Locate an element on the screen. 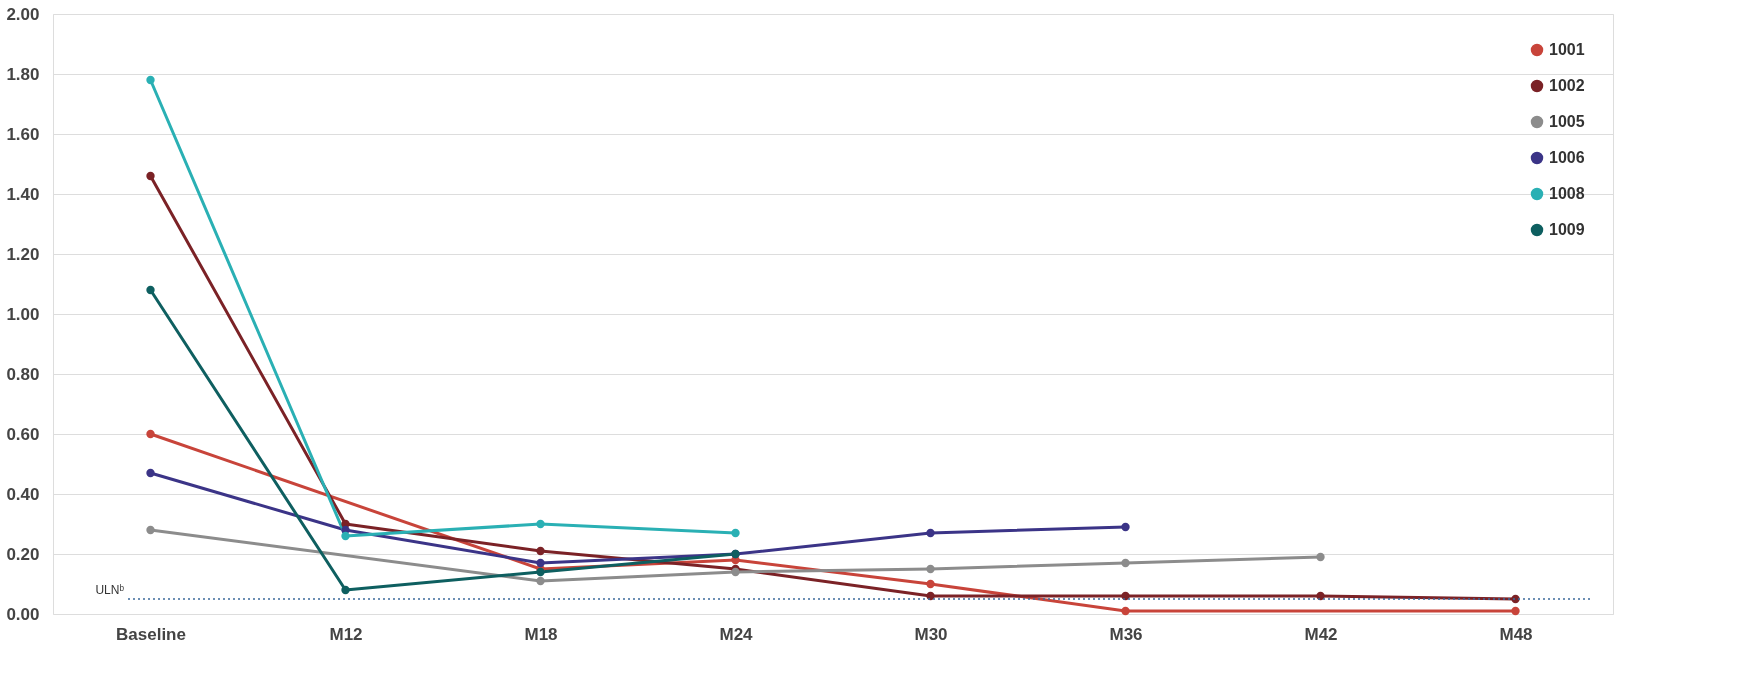 The image size is (1737, 689). y-tick-label: 1.20 is located at coordinates (23, 254).